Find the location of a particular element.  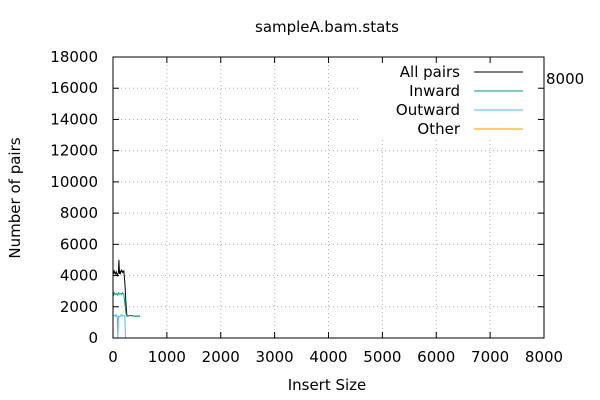

y-tick-label: 4000 is located at coordinates (79, 276).